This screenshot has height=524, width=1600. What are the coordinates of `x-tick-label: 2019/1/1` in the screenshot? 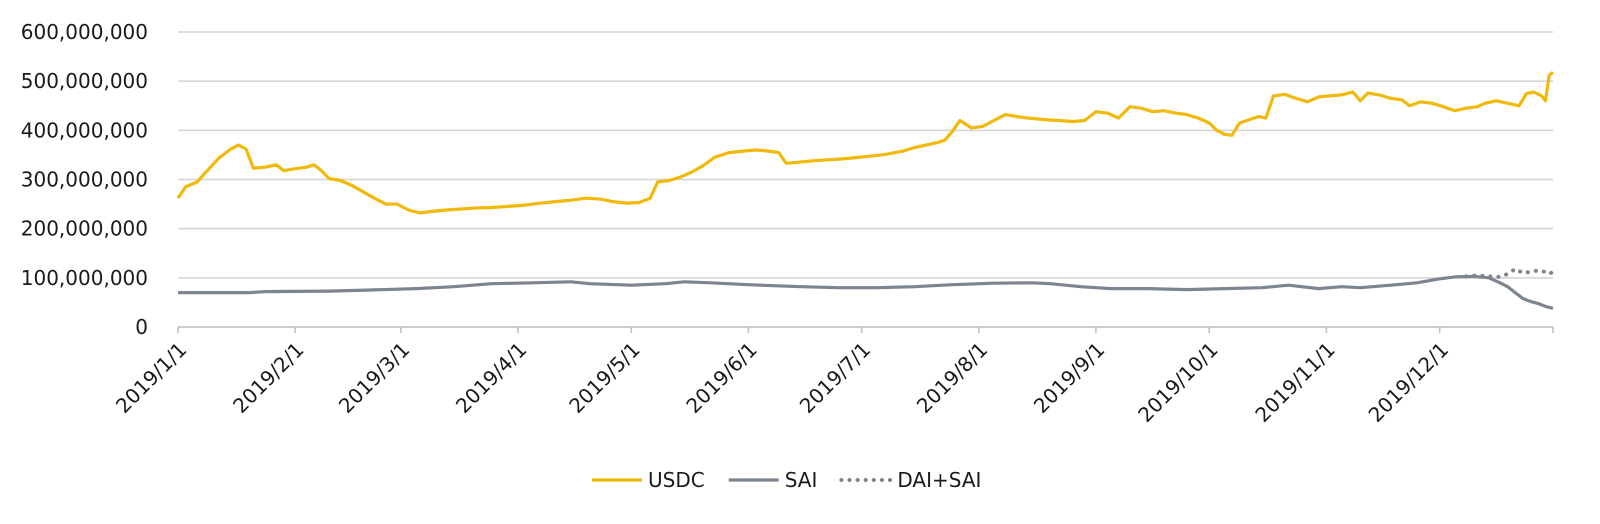 It's located at (151, 377).